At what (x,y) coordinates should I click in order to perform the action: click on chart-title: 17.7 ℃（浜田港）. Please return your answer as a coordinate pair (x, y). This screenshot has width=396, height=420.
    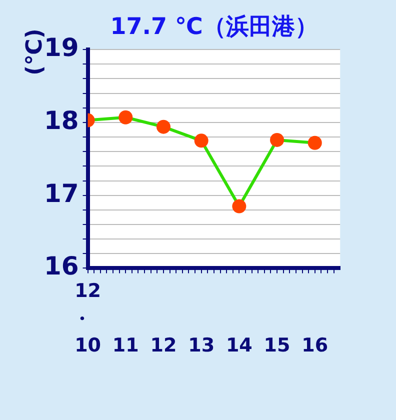
    Looking at the image, I should click on (214, 27).